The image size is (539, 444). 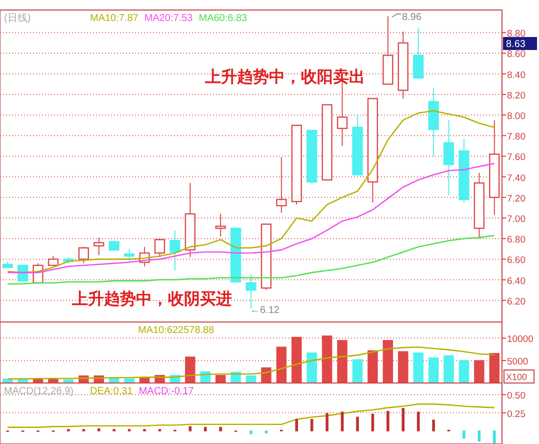 I want to click on annotation: 8.96, so click(x=412, y=17).